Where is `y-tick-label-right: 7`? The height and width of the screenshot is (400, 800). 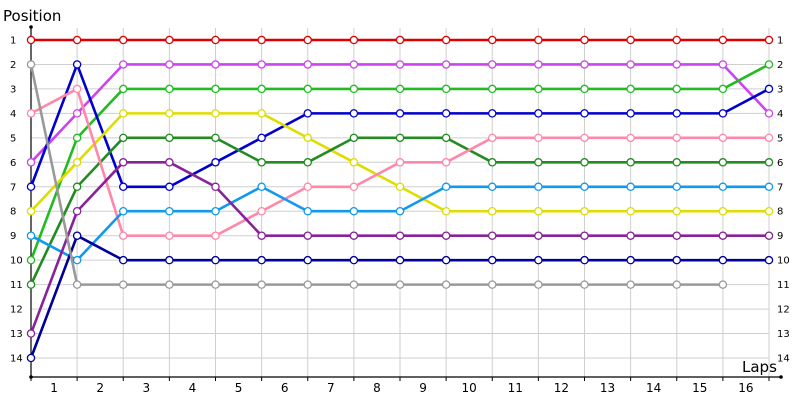
y-tick-label-right: 7 is located at coordinates (780, 187).